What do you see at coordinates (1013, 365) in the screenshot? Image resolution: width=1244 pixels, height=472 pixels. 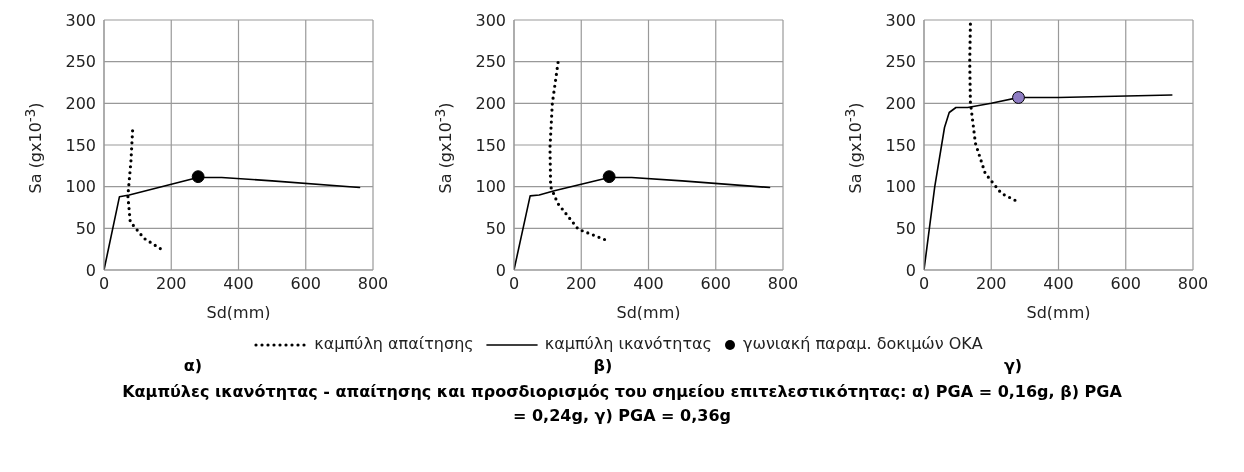 I see `text: γ)` at bounding box center [1013, 365].